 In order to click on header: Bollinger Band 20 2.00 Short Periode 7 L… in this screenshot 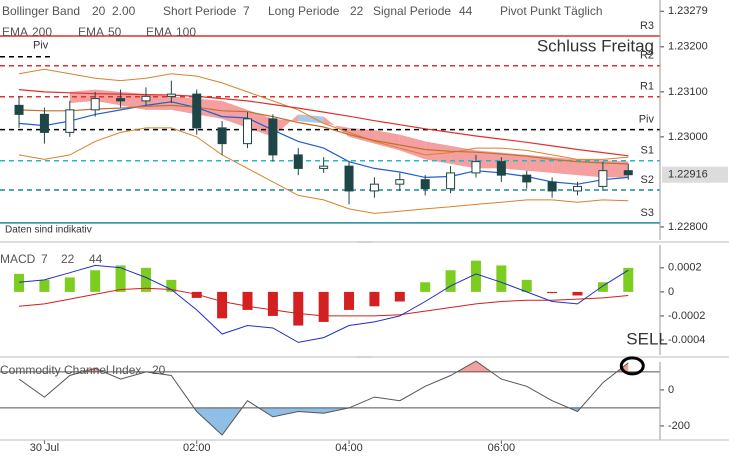, I will do `click(302, 11)`.